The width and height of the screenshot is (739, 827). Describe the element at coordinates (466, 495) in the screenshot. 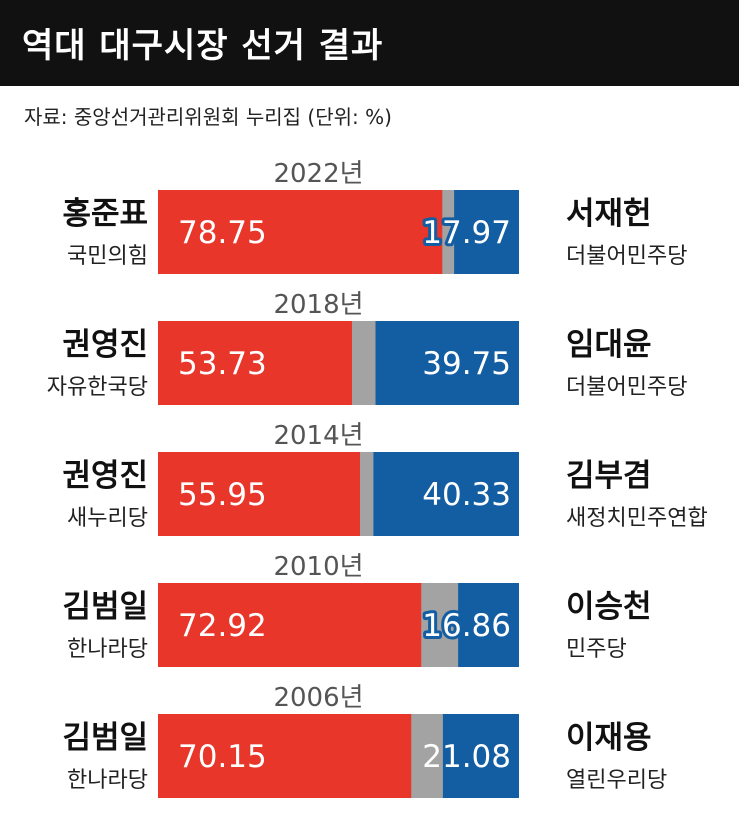

I see `right-value-label: 40.33` at that location.